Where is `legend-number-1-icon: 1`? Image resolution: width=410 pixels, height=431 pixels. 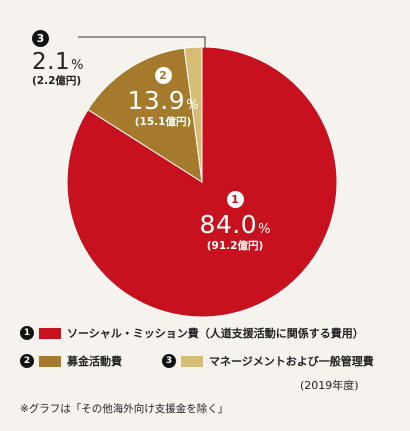 legend-number-1-icon: 1 is located at coordinates (27, 333).